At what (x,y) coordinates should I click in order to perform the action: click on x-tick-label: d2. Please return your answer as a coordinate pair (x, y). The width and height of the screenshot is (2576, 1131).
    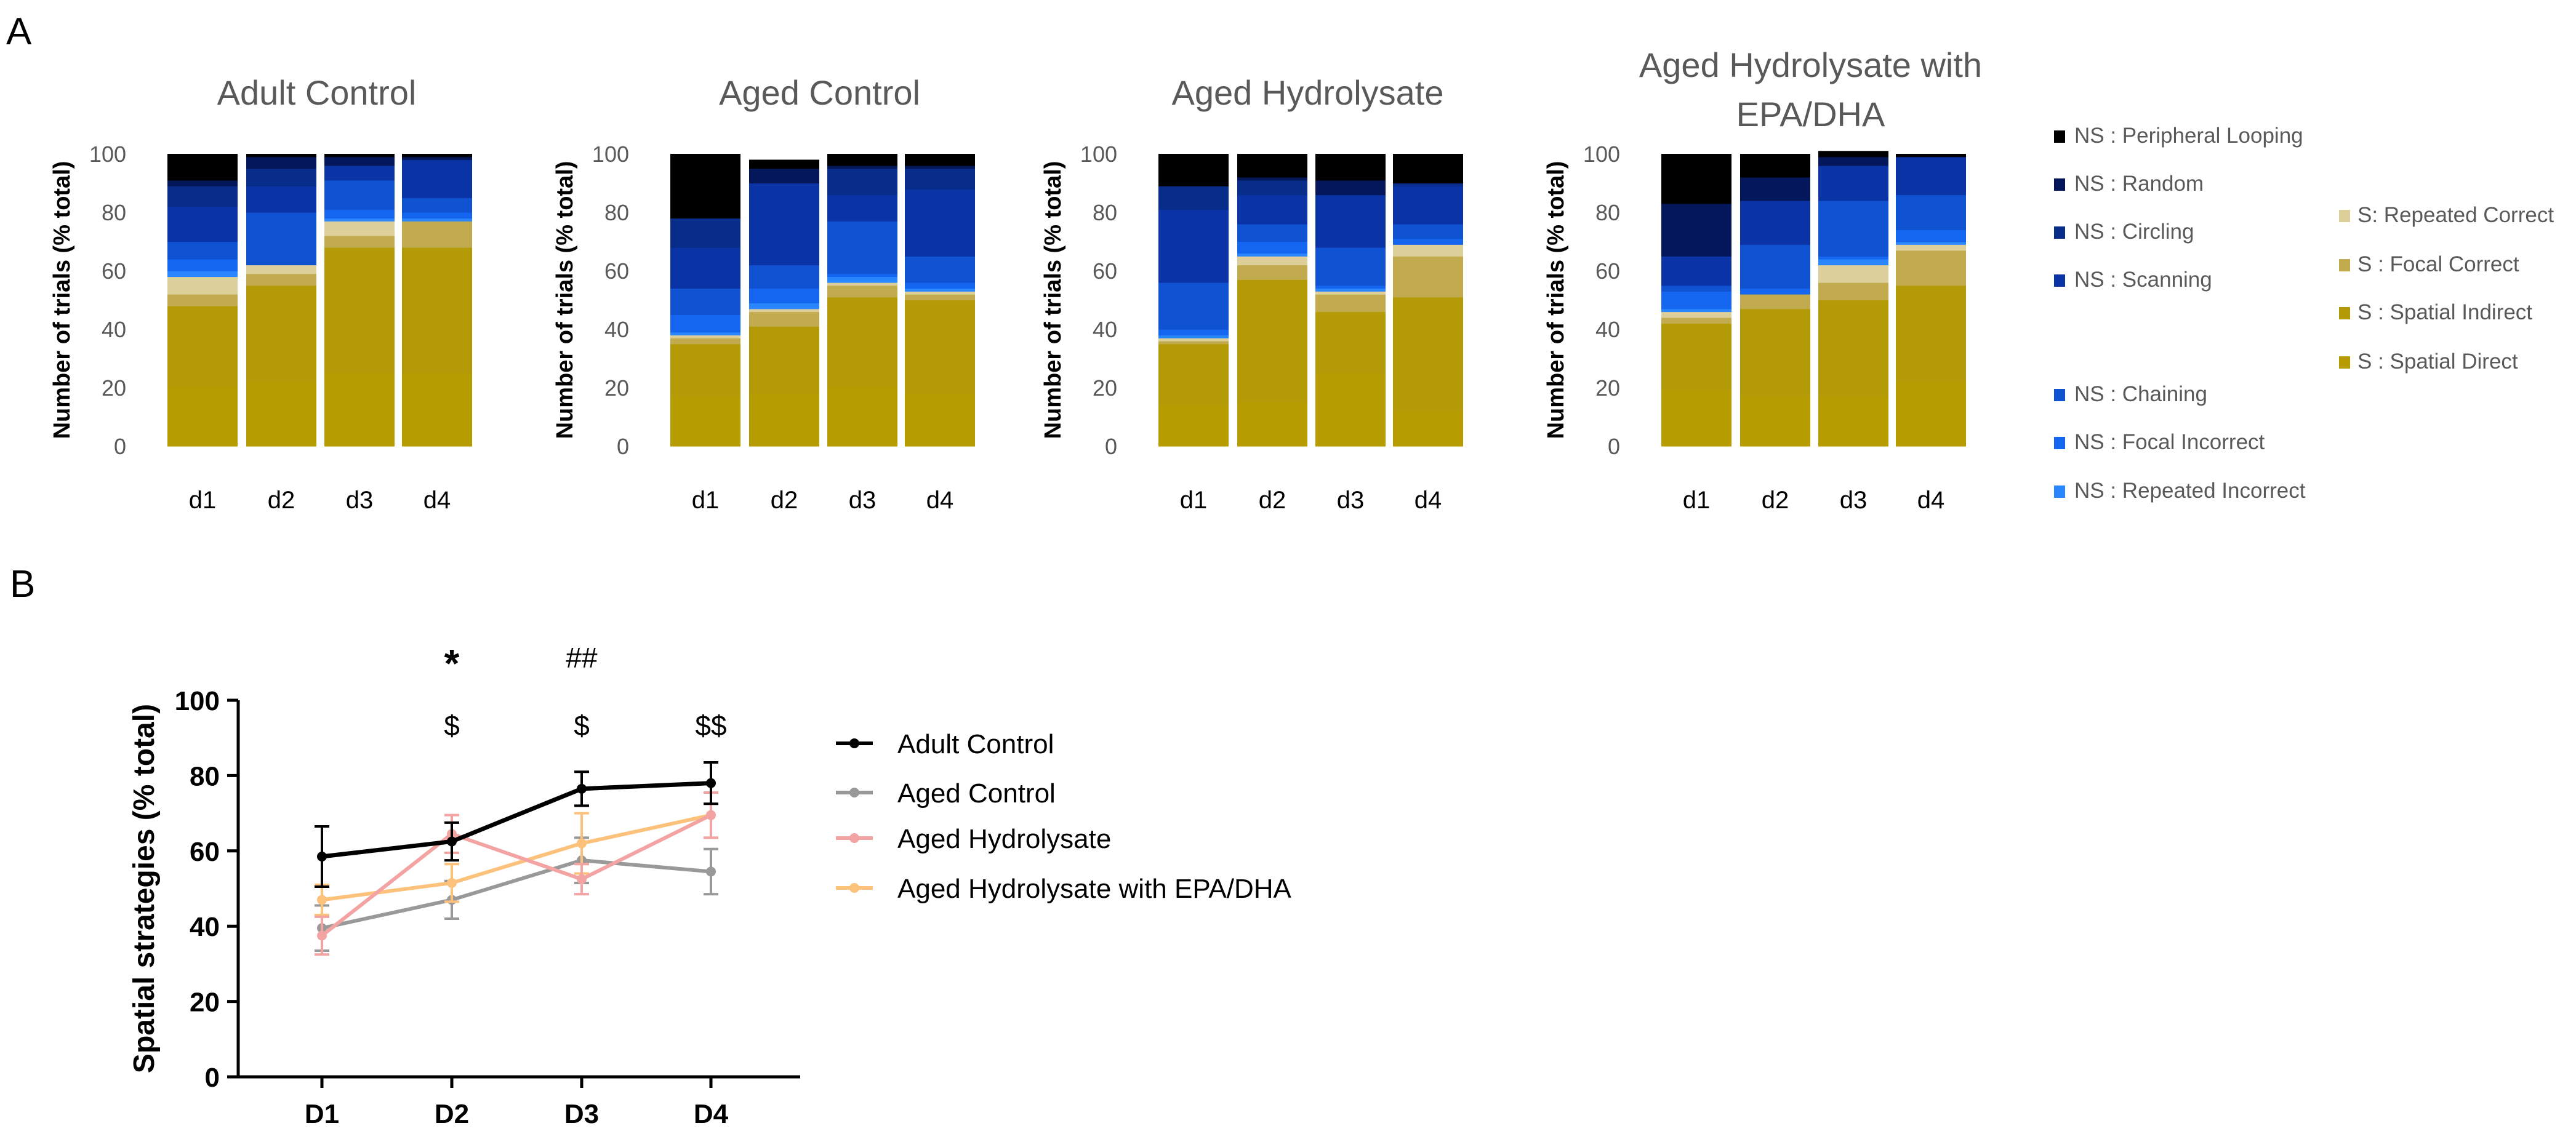
    Looking at the image, I should click on (784, 501).